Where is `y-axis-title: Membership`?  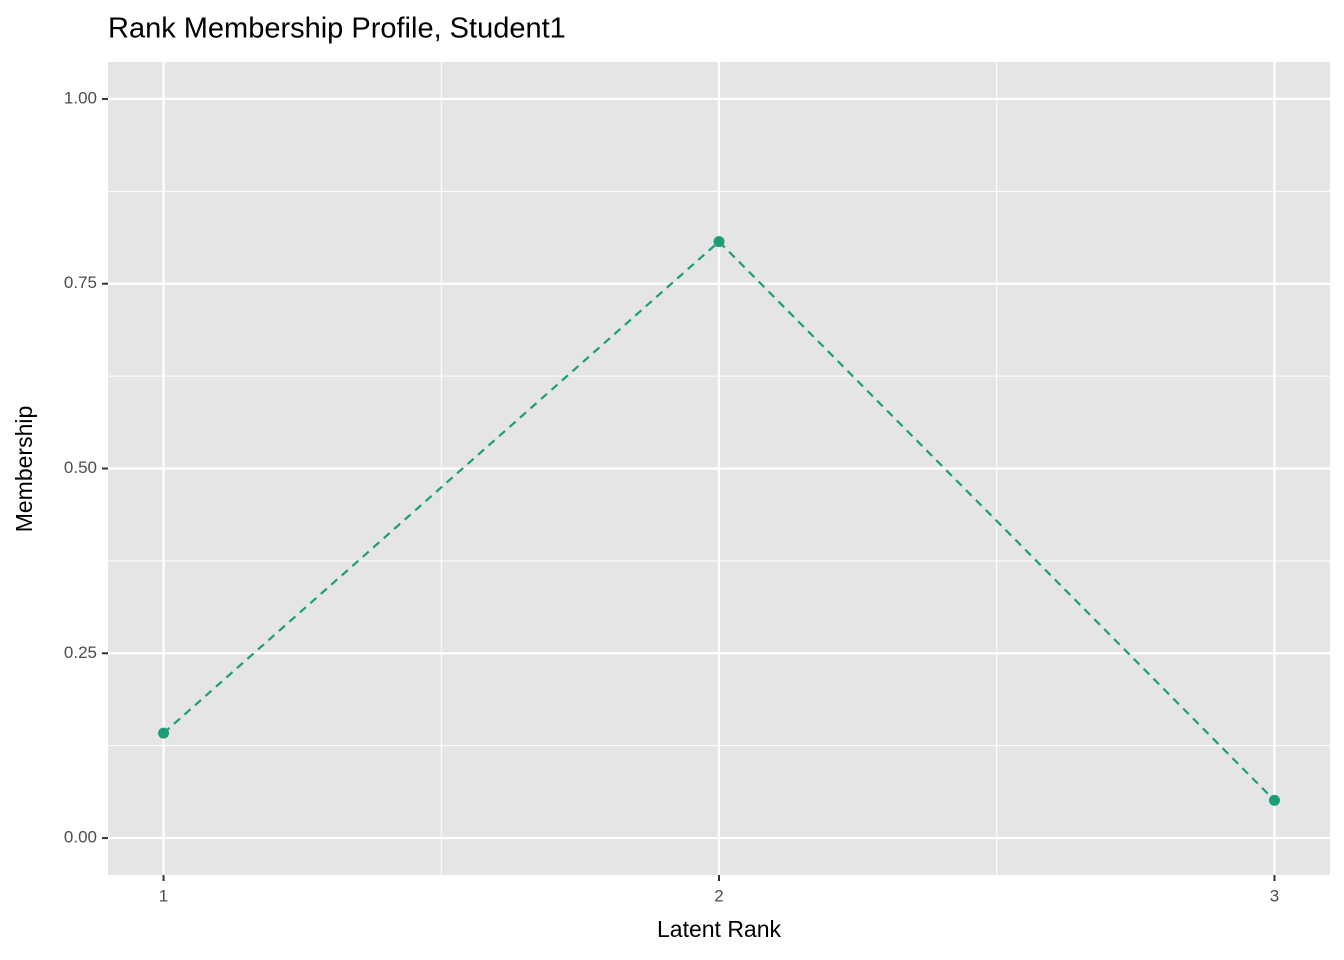 y-axis-title: Membership is located at coordinates (24, 469).